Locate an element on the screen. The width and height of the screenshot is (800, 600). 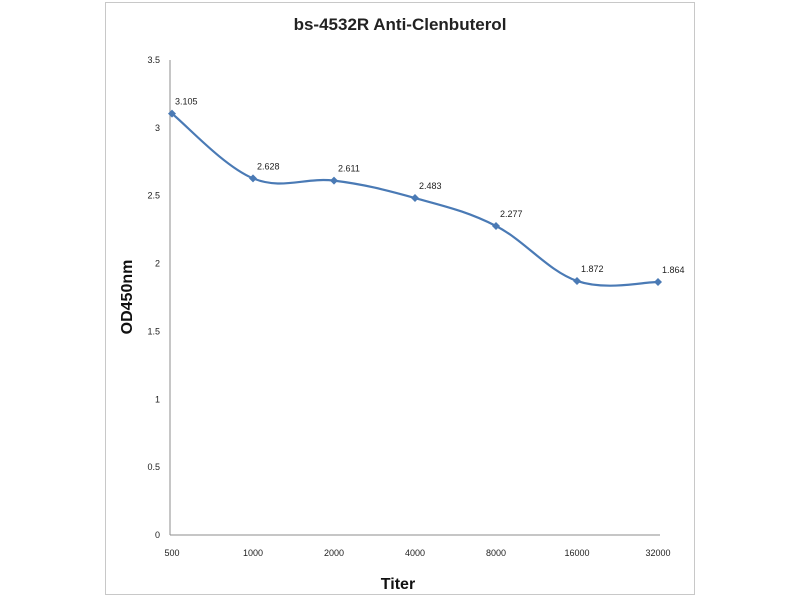
x-axis-title: Titer is located at coordinates (398, 584).